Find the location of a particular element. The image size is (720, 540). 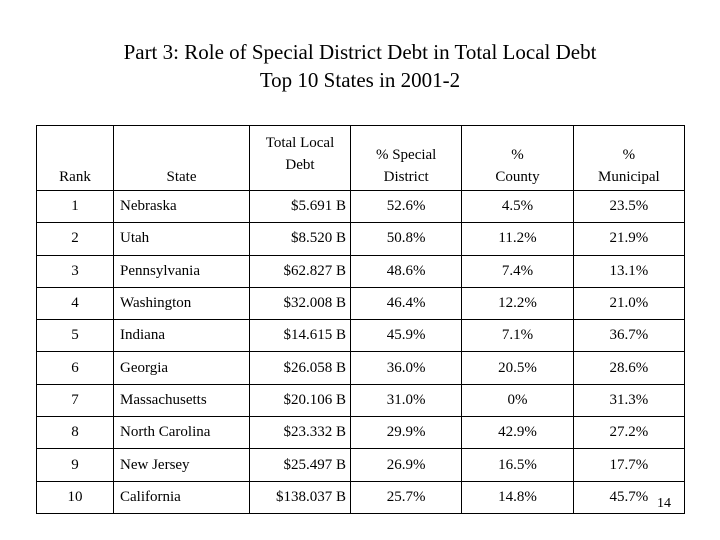

cell-county: 7.4% is located at coordinates (517, 271).